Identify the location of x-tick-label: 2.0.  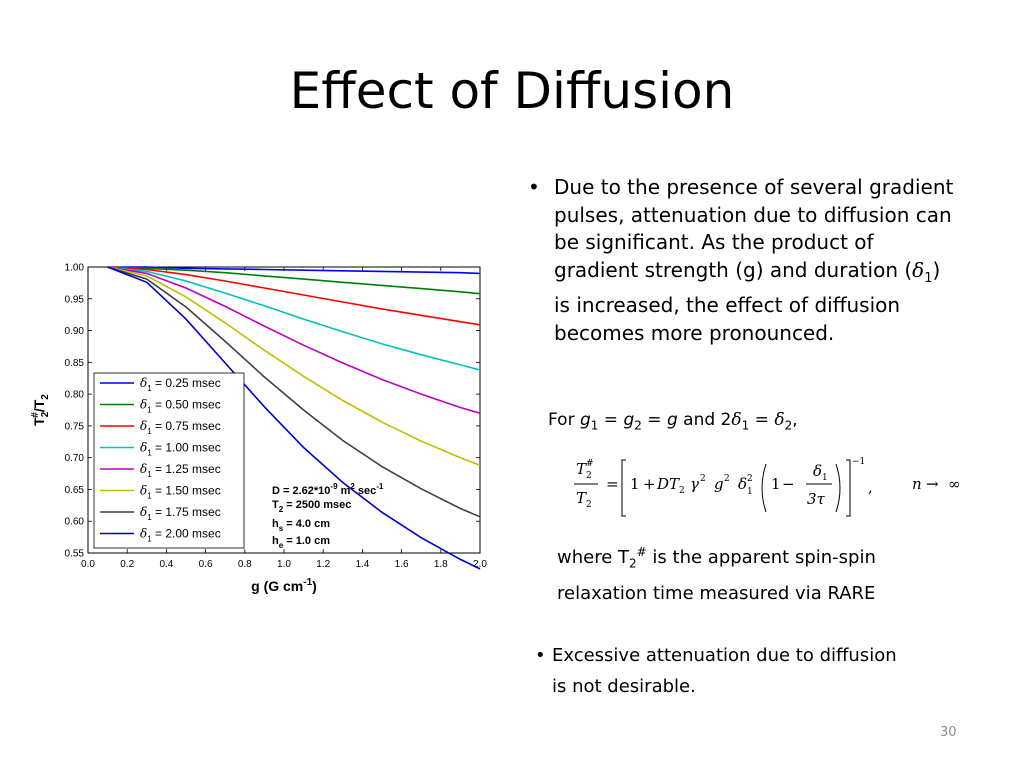
(480, 564).